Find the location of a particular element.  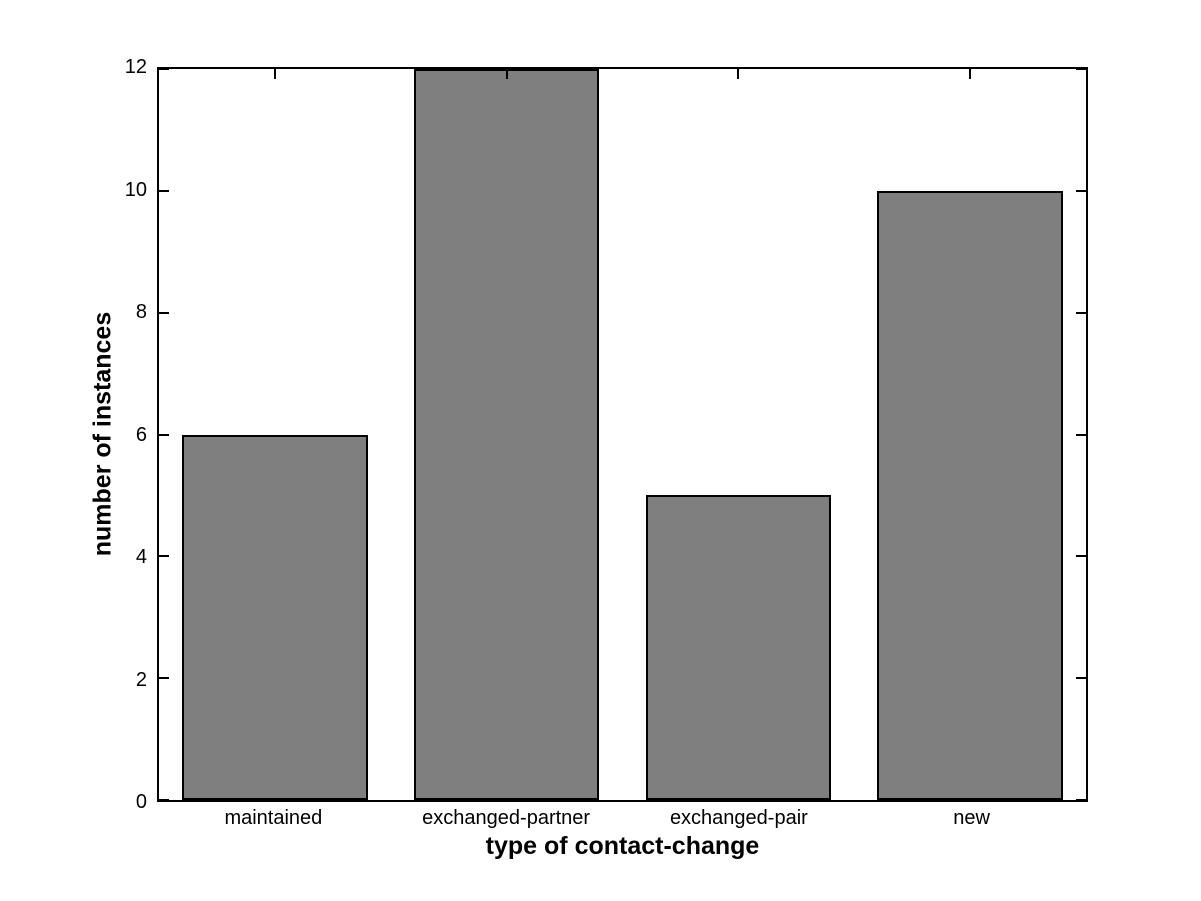

y-axis-label: number of instances is located at coordinates (102, 434).